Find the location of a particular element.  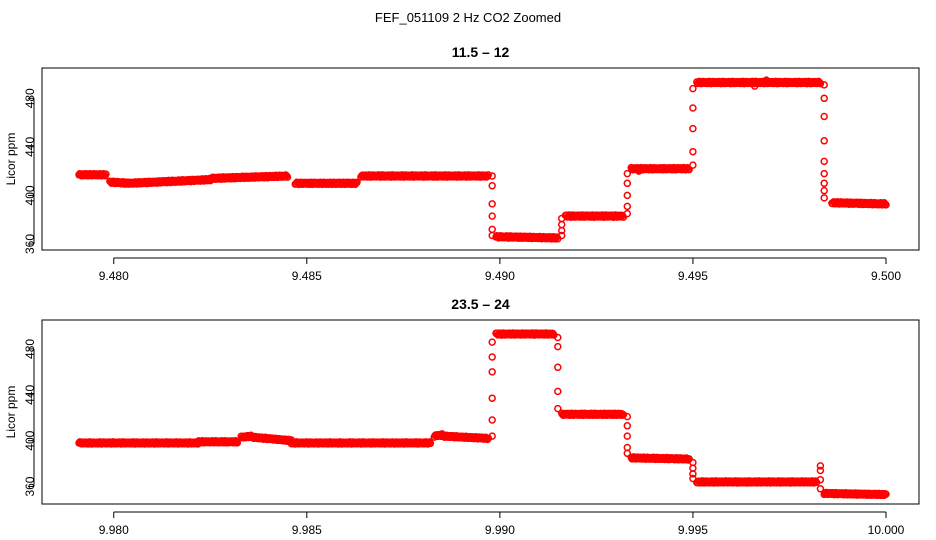

chart-title: 11.5 – 12 is located at coordinates (481, 52).